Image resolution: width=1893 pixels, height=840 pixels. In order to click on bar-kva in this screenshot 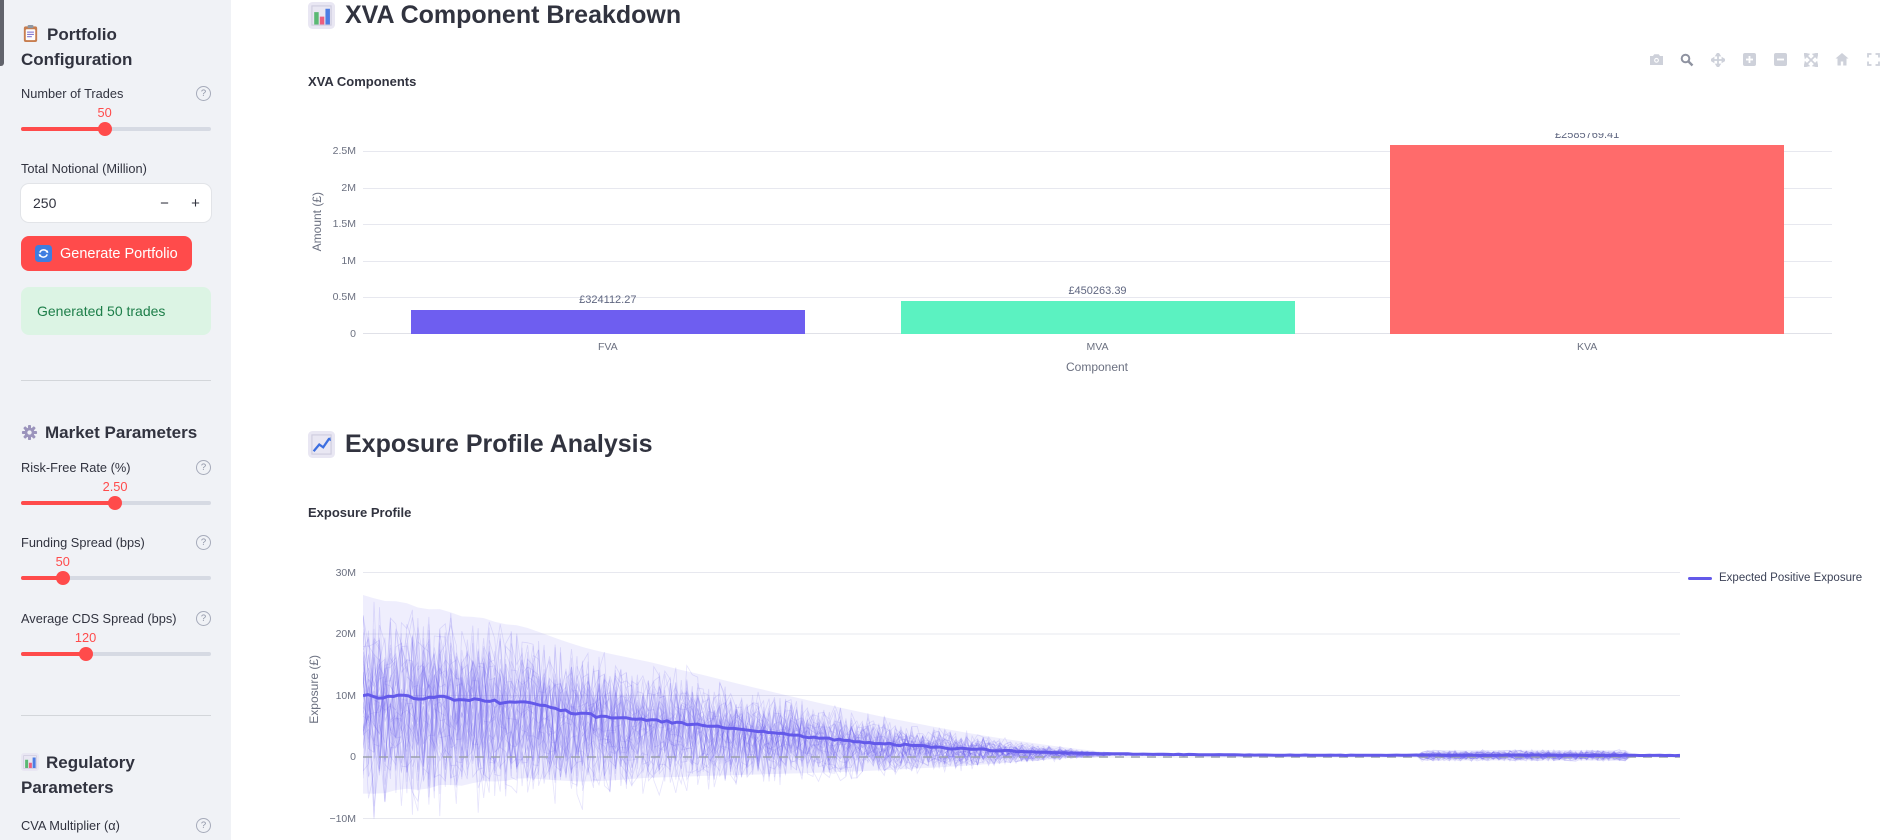, I will do `click(1587, 239)`.